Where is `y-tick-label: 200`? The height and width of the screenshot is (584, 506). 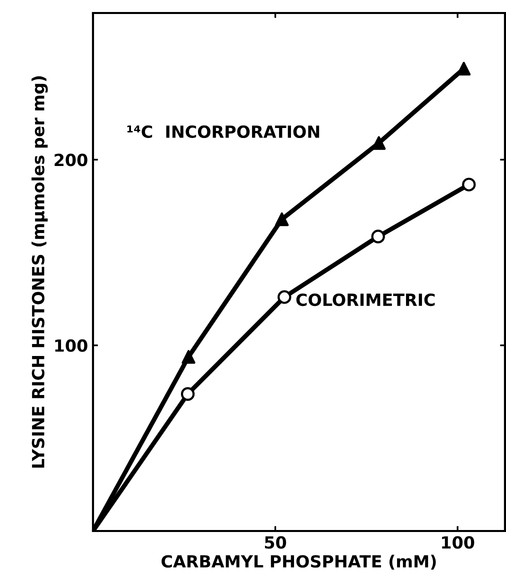 y-tick-label: 200 is located at coordinates (71, 160).